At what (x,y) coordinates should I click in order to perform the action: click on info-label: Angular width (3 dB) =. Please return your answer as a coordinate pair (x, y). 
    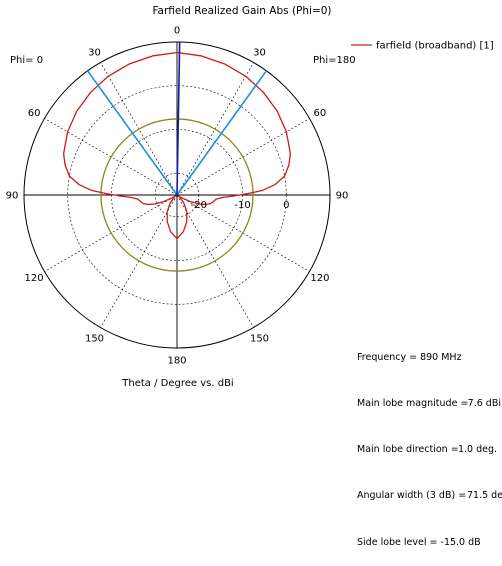
    Looking at the image, I should click on (413, 496).